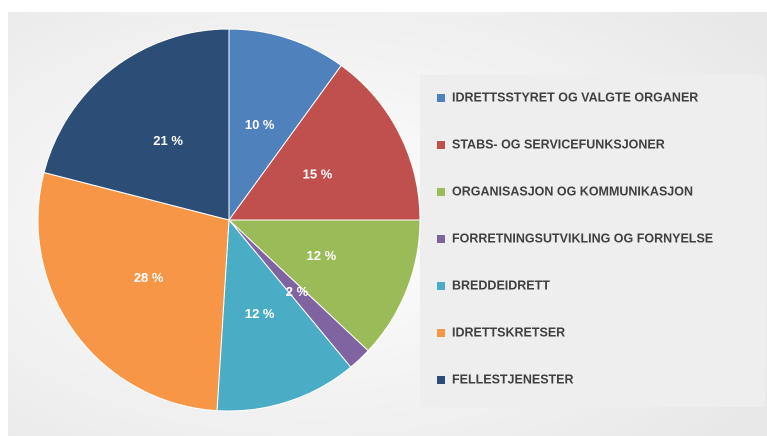  What do you see at coordinates (513, 379) in the screenshot?
I see `legend-label: FELLESTJENESTER` at bounding box center [513, 379].